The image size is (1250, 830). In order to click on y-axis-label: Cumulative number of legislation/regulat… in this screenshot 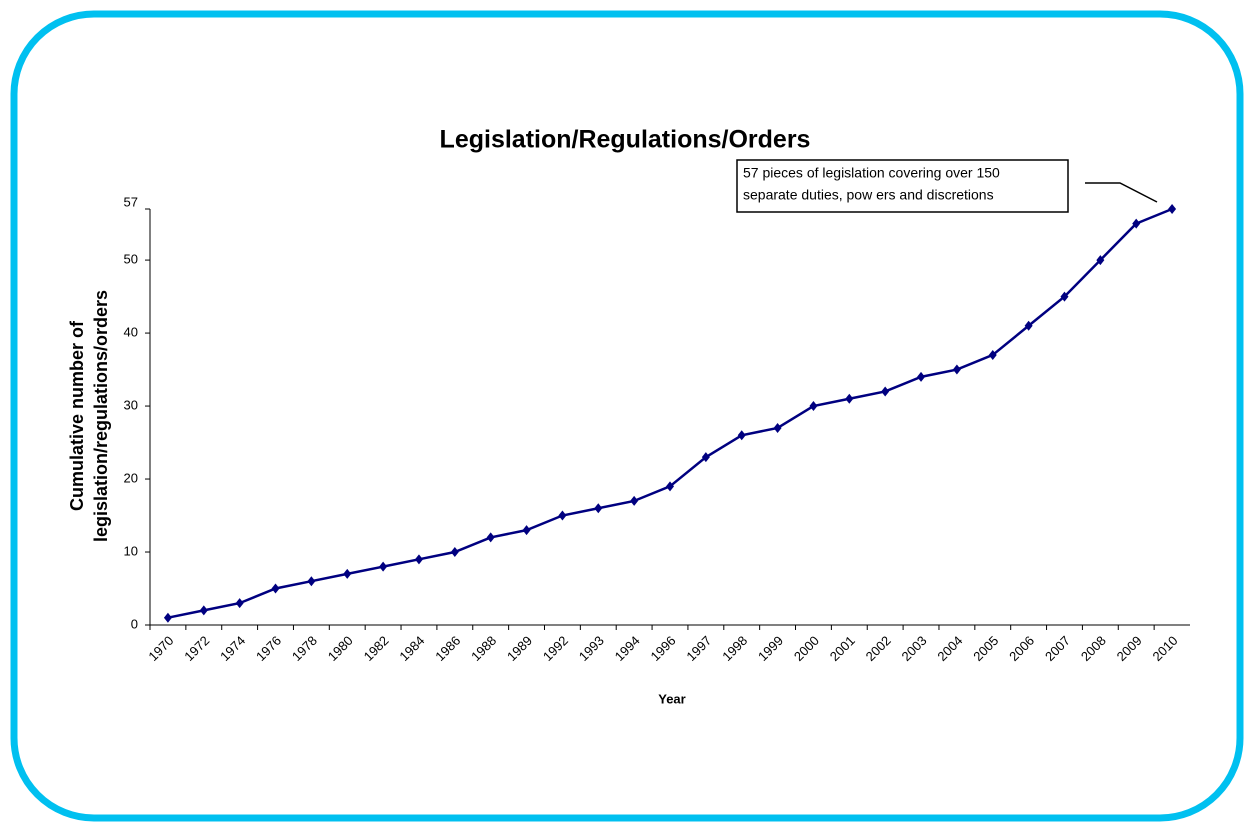, I will do `click(89, 416)`.